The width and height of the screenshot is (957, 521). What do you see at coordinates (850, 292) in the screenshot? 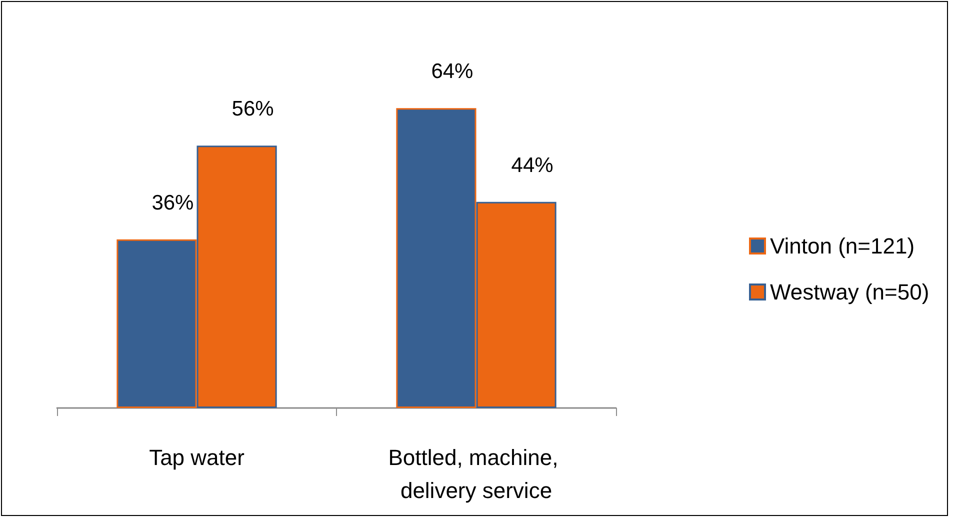
I see `legend-label: Westway (n=50)` at bounding box center [850, 292].